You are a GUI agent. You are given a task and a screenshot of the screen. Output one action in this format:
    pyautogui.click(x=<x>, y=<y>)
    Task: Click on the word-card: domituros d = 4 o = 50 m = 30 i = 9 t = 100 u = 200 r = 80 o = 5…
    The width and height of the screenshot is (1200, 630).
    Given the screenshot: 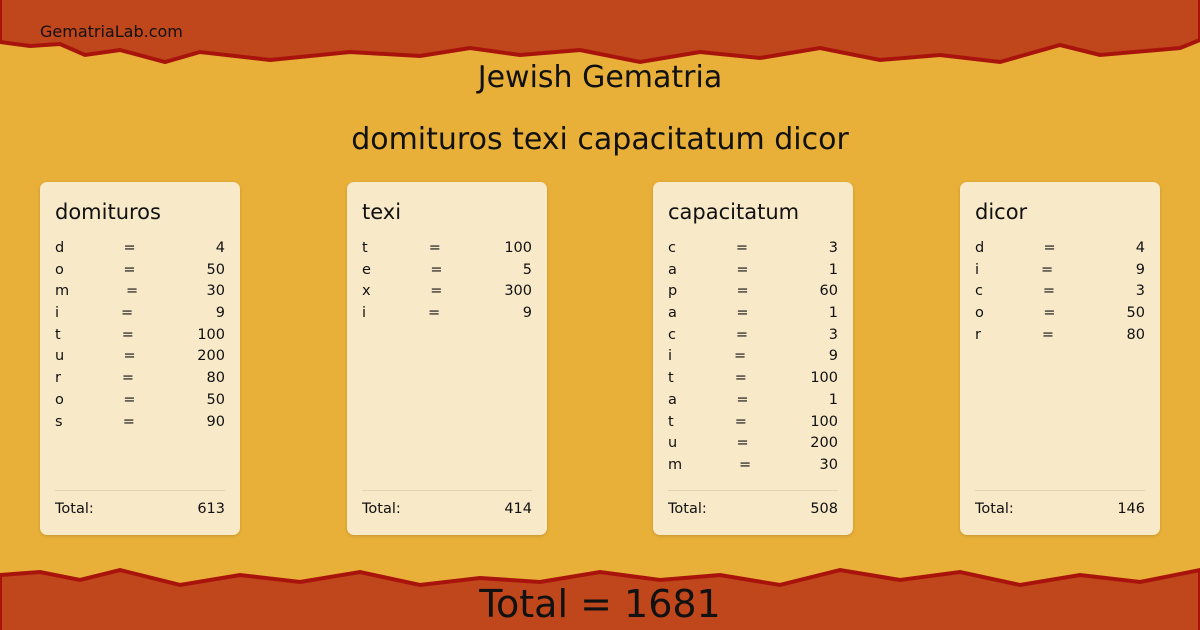 What is the action you would take?
    pyautogui.click(x=140, y=358)
    